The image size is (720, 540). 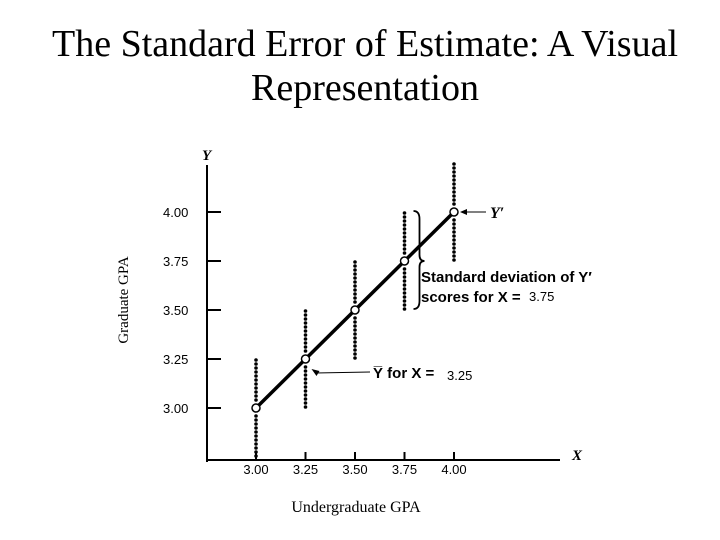 I want to click on std-dev-label-line2: scores for X =, so click(x=471, y=297).